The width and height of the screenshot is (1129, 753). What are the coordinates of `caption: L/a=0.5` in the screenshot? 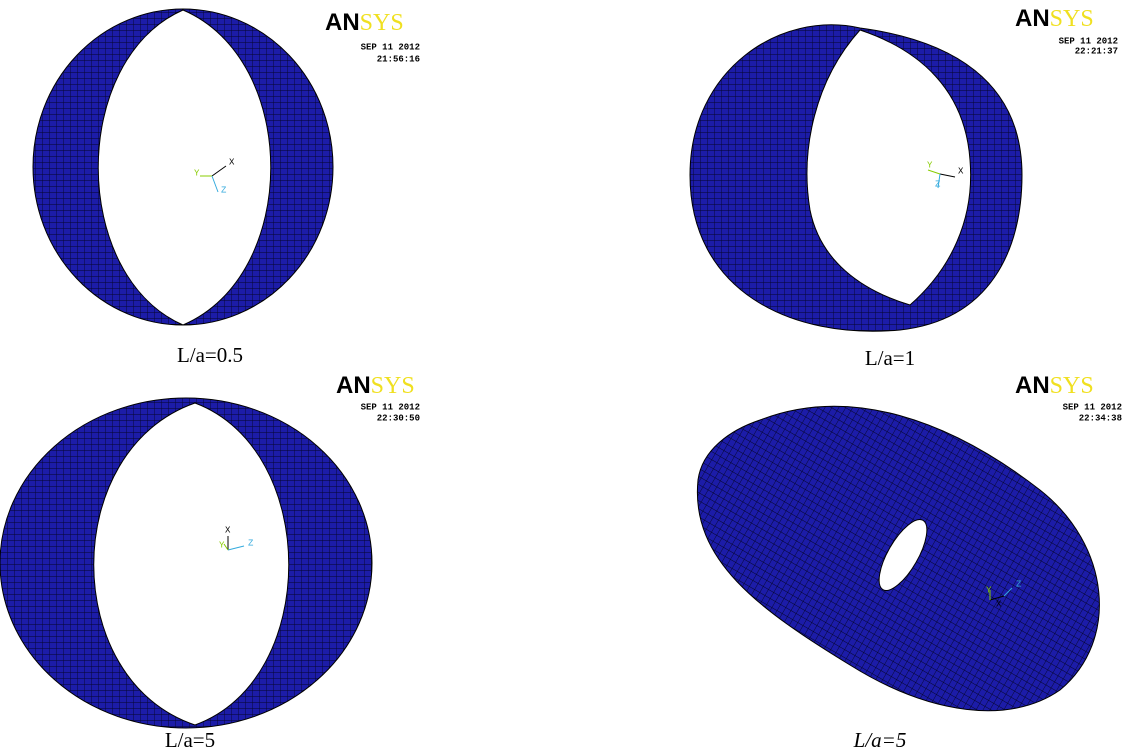 It's located at (210, 355).